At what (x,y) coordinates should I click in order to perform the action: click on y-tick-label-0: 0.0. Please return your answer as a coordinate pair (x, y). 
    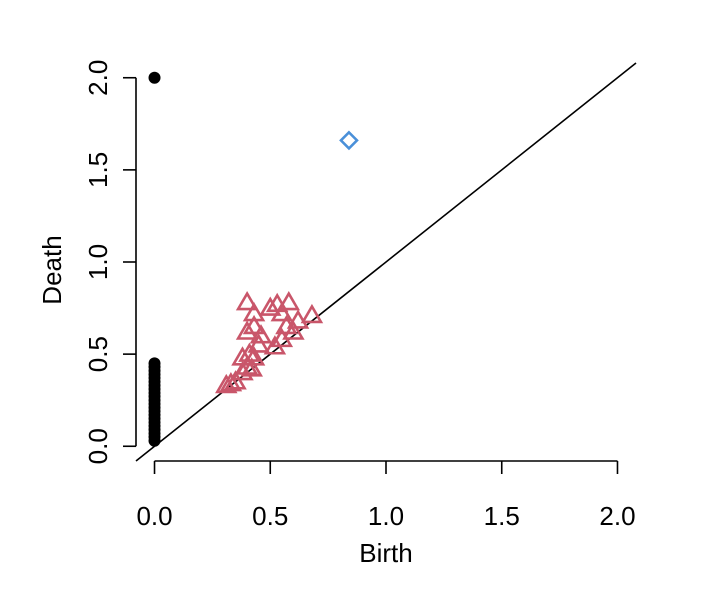
    Looking at the image, I should click on (98, 446).